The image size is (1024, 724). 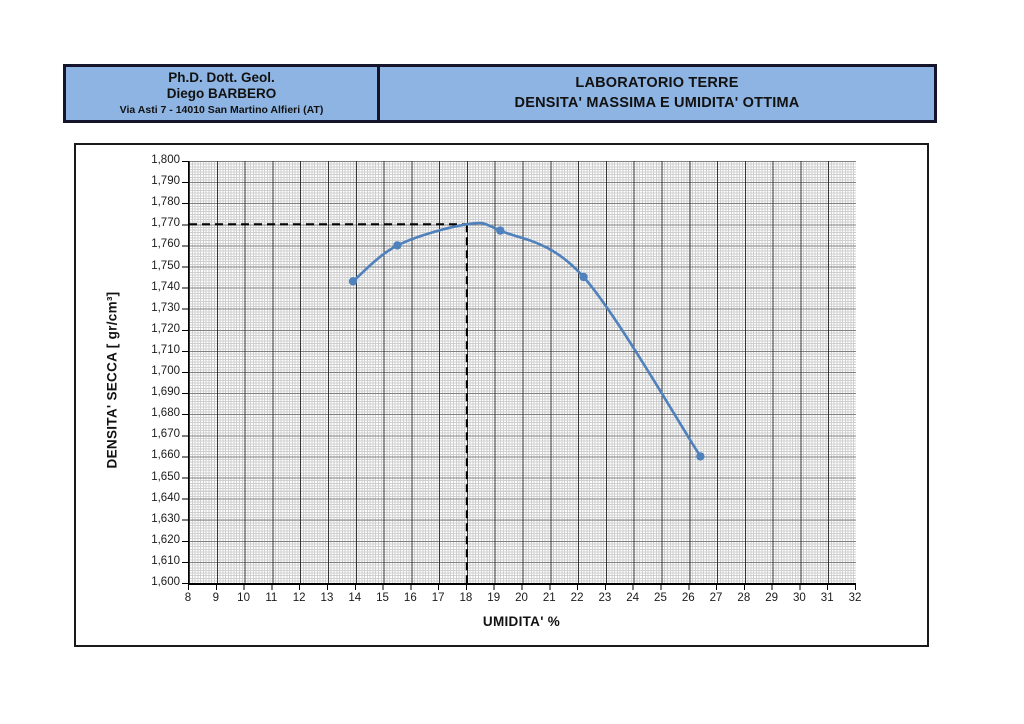 I want to click on y-axis-tick-label: 1,690, so click(x=165, y=392).